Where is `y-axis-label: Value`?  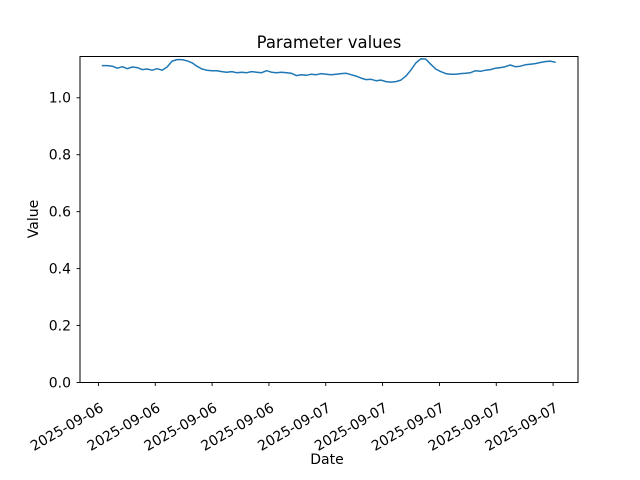
y-axis-label: Value is located at coordinates (34, 219).